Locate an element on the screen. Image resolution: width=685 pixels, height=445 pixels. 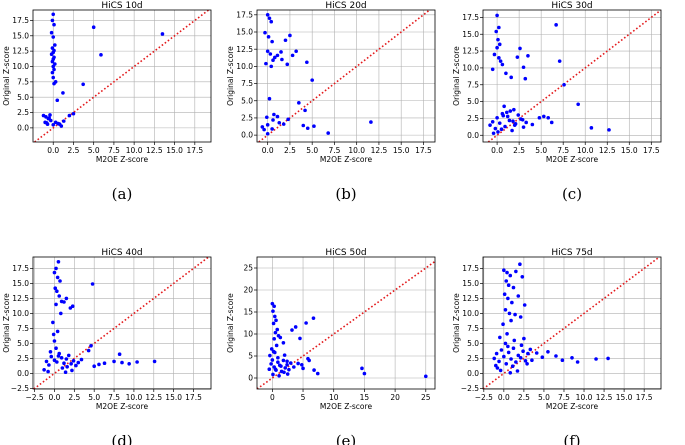
y-tick-label: 5 is located at coordinates (250, 356).